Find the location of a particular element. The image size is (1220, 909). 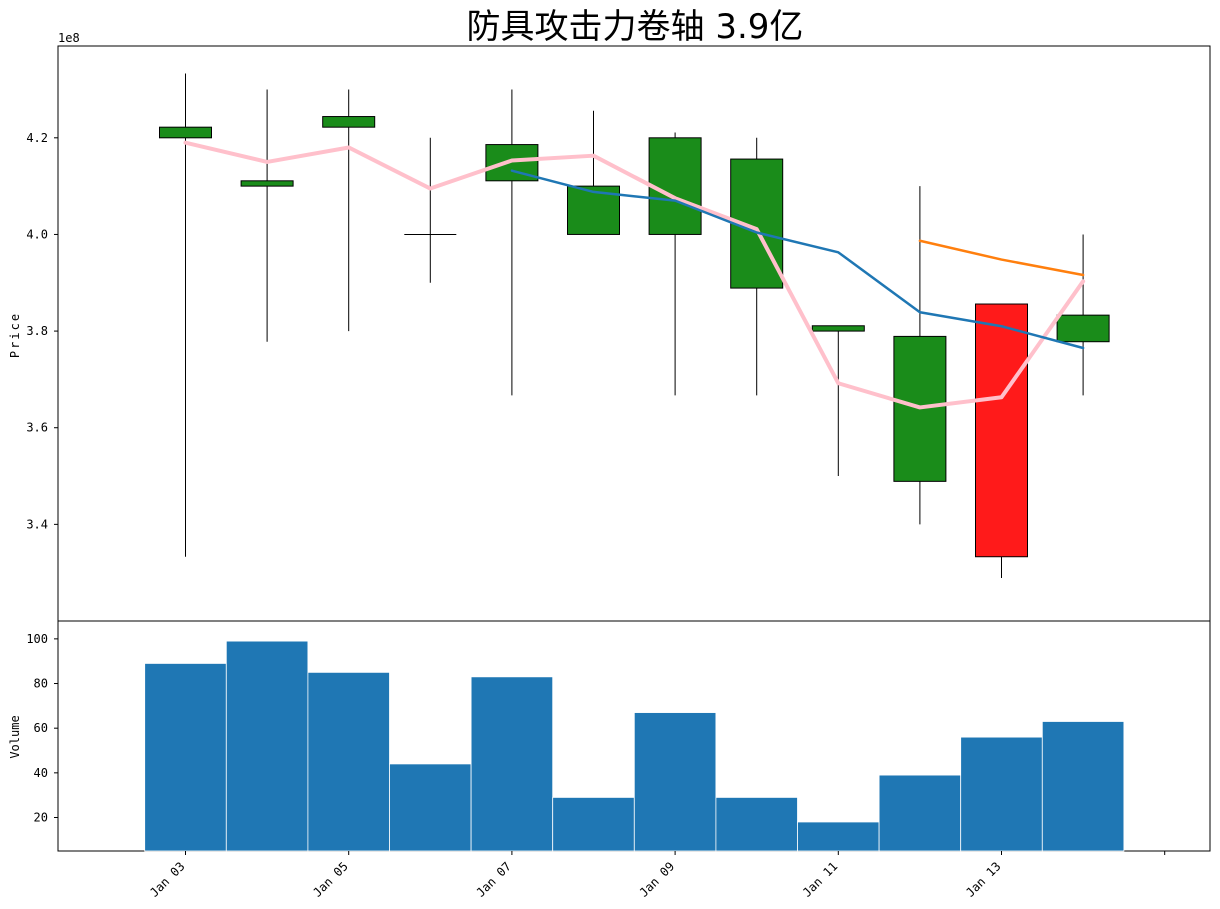

volume-ytick-label: 20 is located at coordinates (41, 818).